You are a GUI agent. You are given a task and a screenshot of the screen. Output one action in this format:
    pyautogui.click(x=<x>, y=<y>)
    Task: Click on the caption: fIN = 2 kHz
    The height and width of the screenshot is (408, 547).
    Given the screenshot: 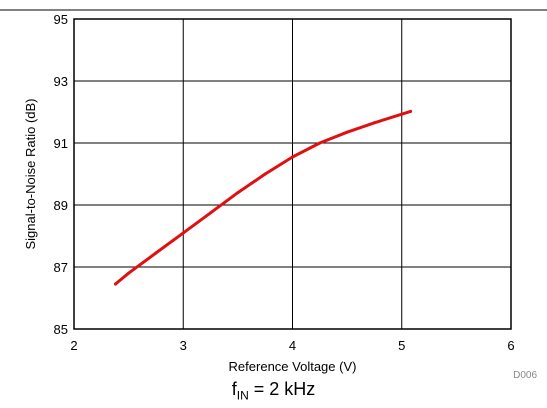 What is the action you would take?
    pyautogui.click(x=273, y=391)
    